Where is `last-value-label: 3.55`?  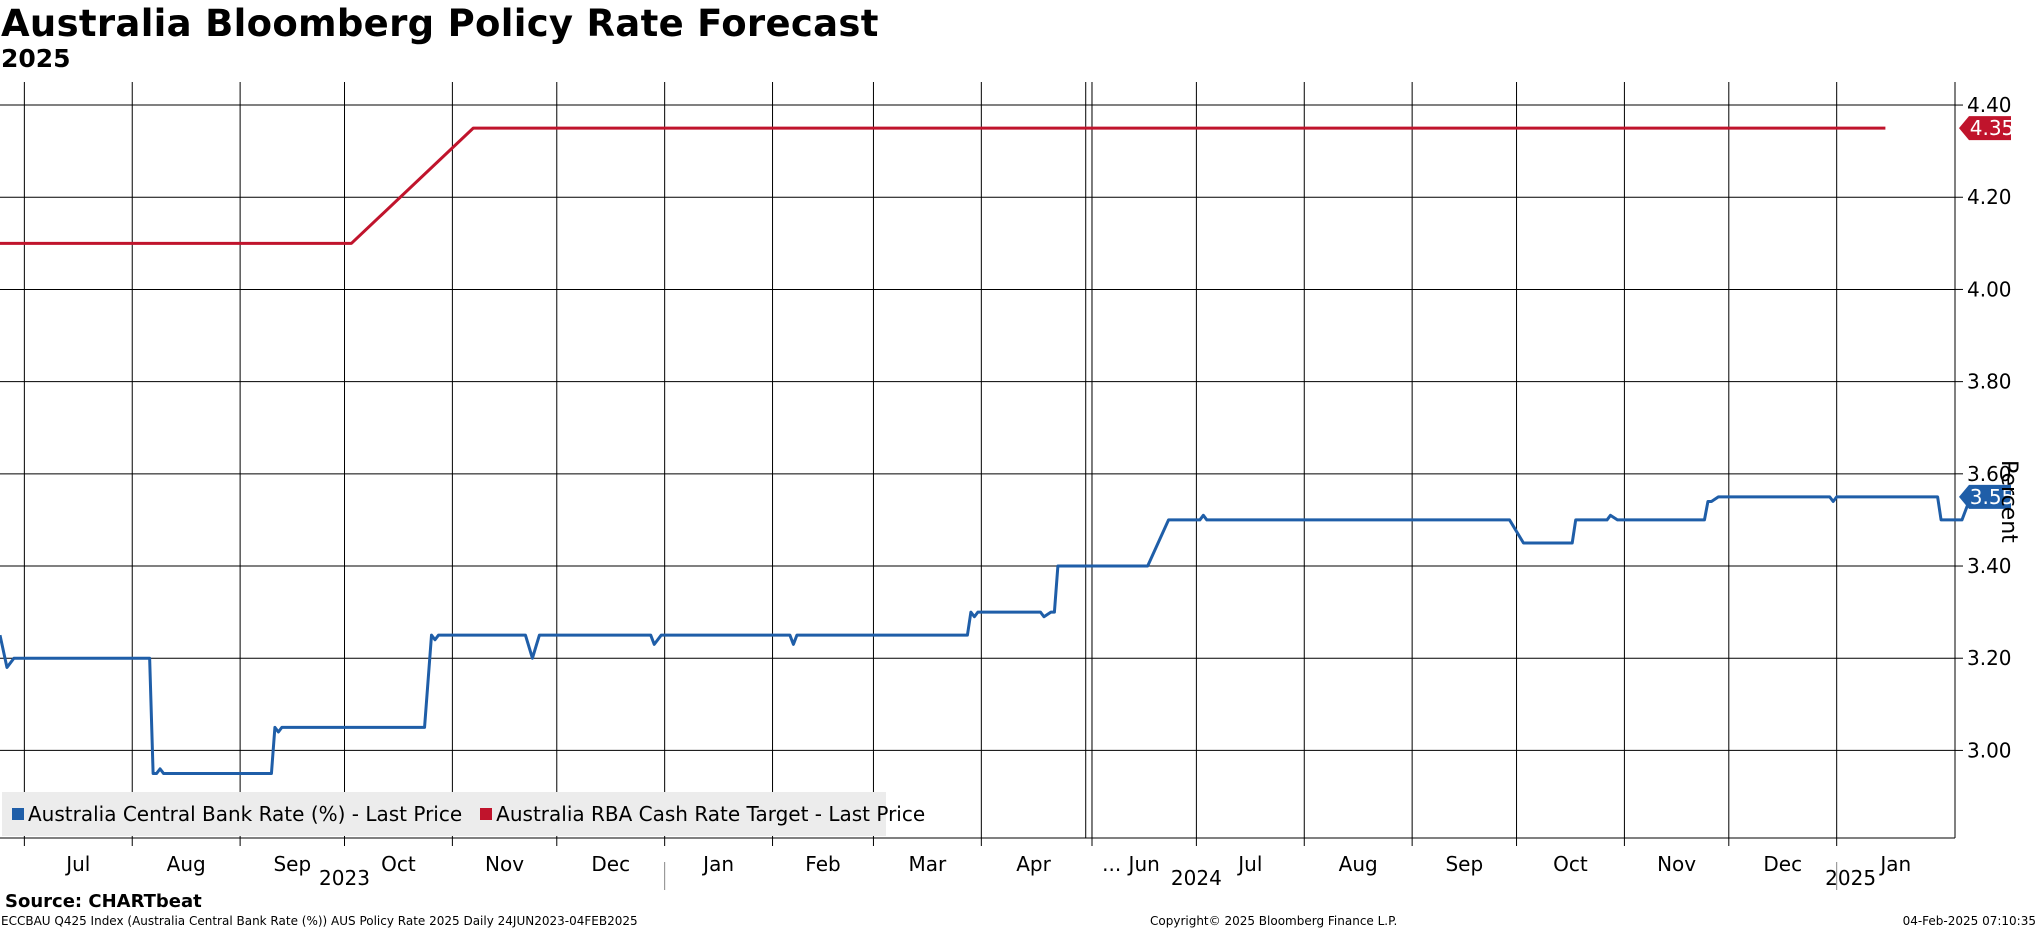 last-value-label: 3.55 is located at coordinates (1992, 497).